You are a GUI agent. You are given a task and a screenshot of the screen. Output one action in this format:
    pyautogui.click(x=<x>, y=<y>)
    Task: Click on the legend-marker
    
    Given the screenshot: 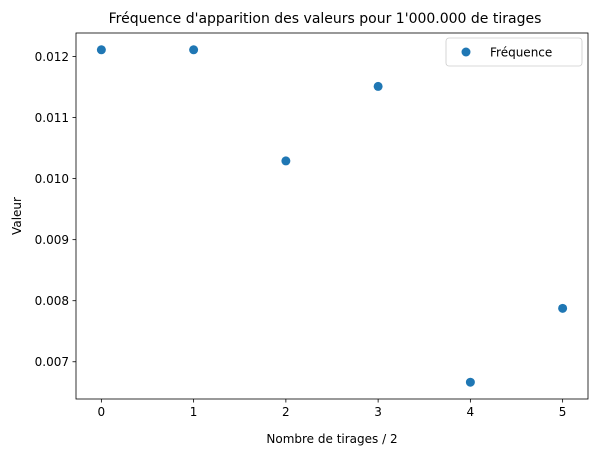 What is the action you would take?
    pyautogui.click(x=466, y=52)
    